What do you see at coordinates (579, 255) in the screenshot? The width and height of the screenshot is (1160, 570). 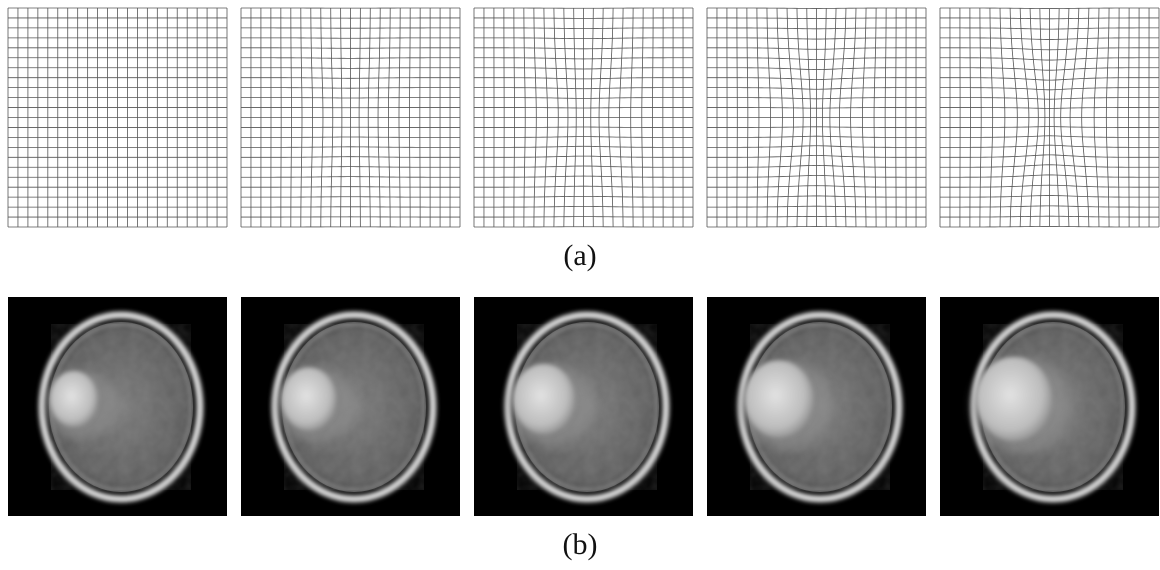 I see `caption-a: (a)` at bounding box center [579, 255].